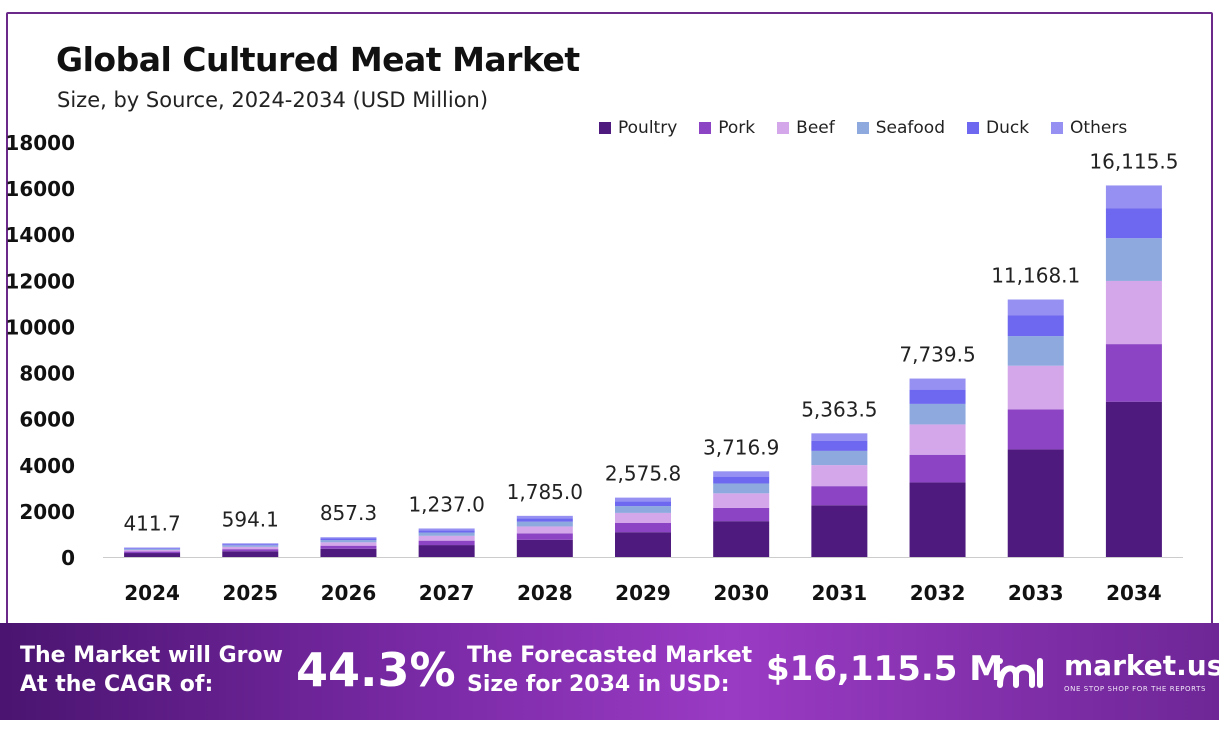 The width and height of the screenshot is (1219, 732). Describe the element at coordinates (545, 593) in the screenshot. I see `x-tick-label: 2028` at that location.